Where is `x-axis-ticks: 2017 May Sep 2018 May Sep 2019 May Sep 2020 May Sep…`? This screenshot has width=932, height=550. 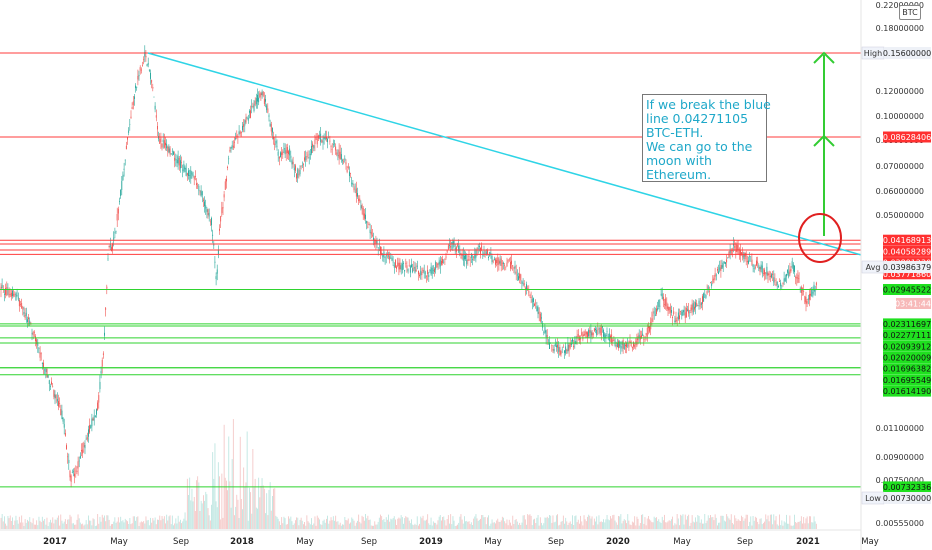 x-axis-ticks: 2017 May Sep 2018 May Sep 2019 May Sep 2020 May Sep… is located at coordinates (461, 542).